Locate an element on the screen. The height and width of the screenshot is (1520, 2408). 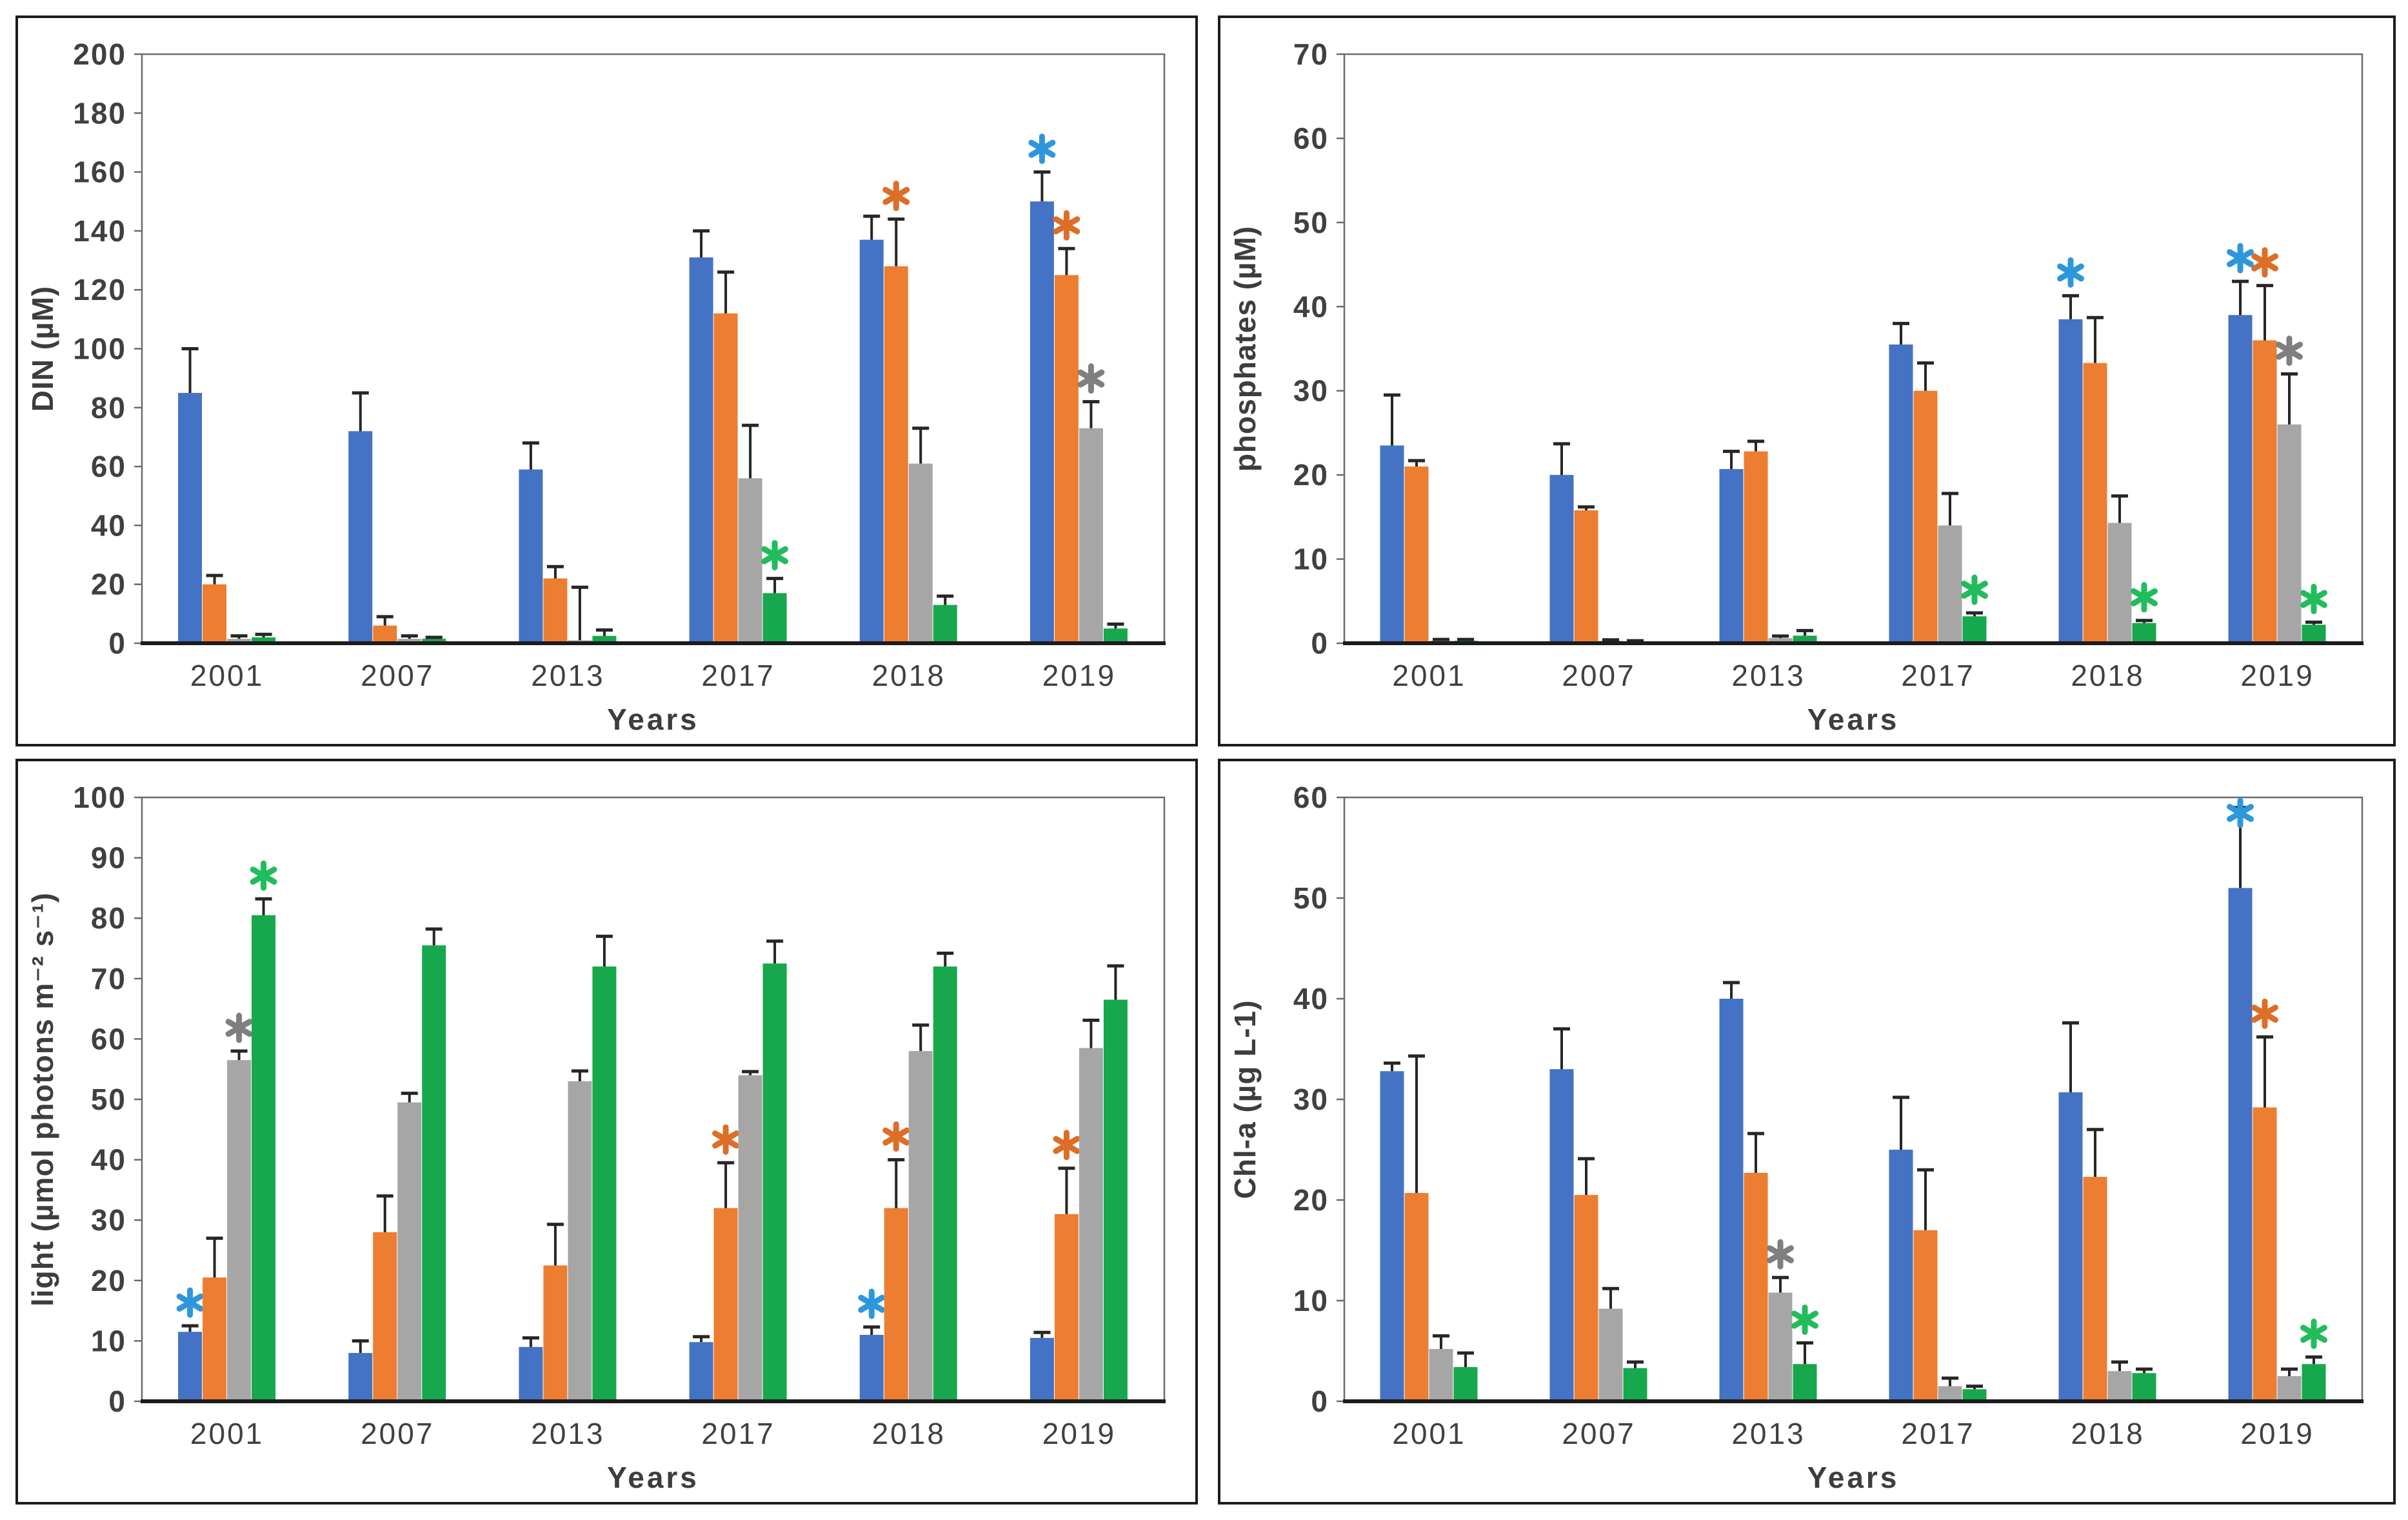
x-tick-label: 2001 is located at coordinates (227, 1433).